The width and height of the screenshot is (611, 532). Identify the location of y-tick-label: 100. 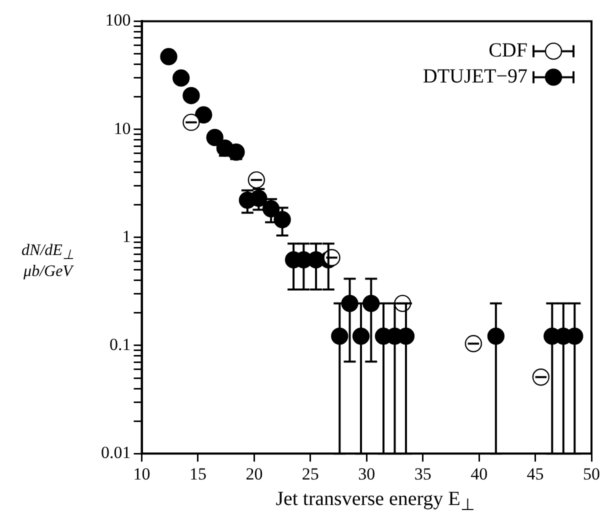
(118, 20).